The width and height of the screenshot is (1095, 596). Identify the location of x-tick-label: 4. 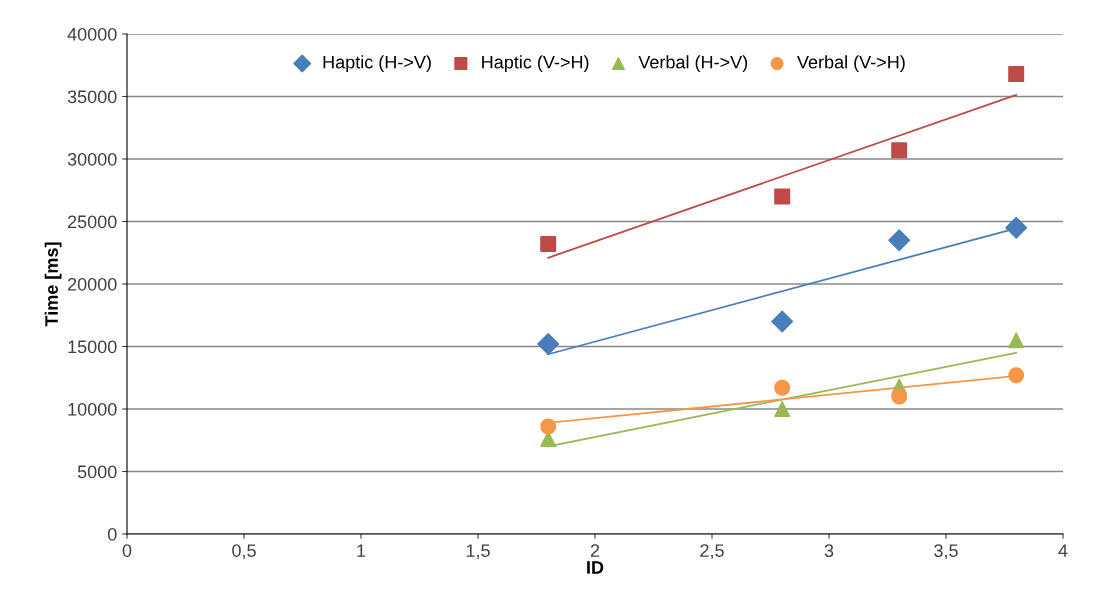
(1063, 550).